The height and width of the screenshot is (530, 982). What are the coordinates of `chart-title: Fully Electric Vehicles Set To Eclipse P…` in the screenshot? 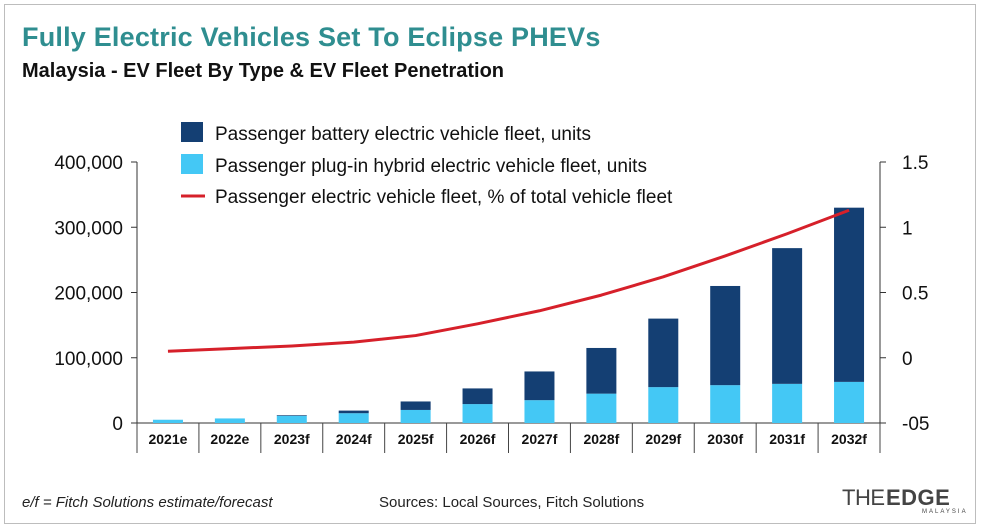 It's located at (311, 37).